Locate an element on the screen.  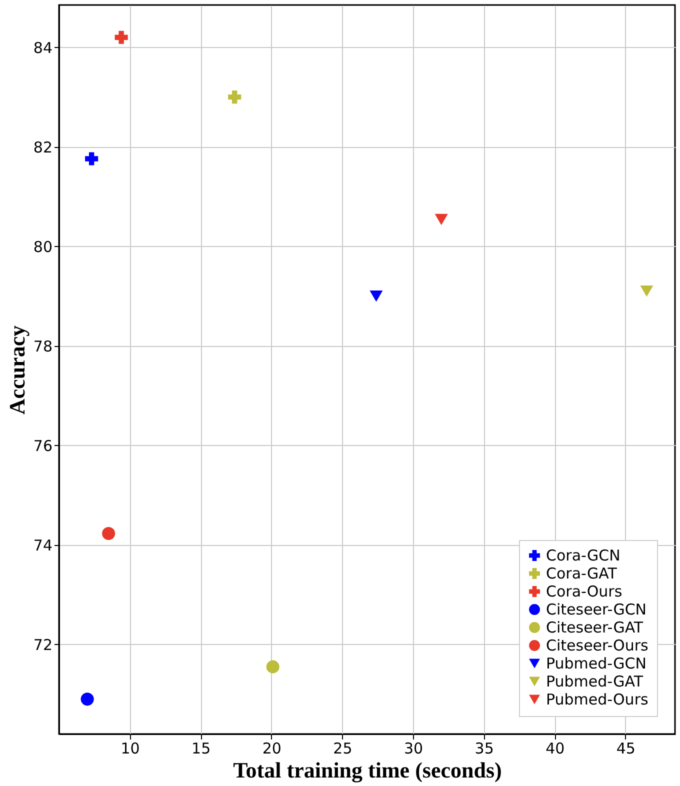
x-tick-label: 25 is located at coordinates (342, 749).